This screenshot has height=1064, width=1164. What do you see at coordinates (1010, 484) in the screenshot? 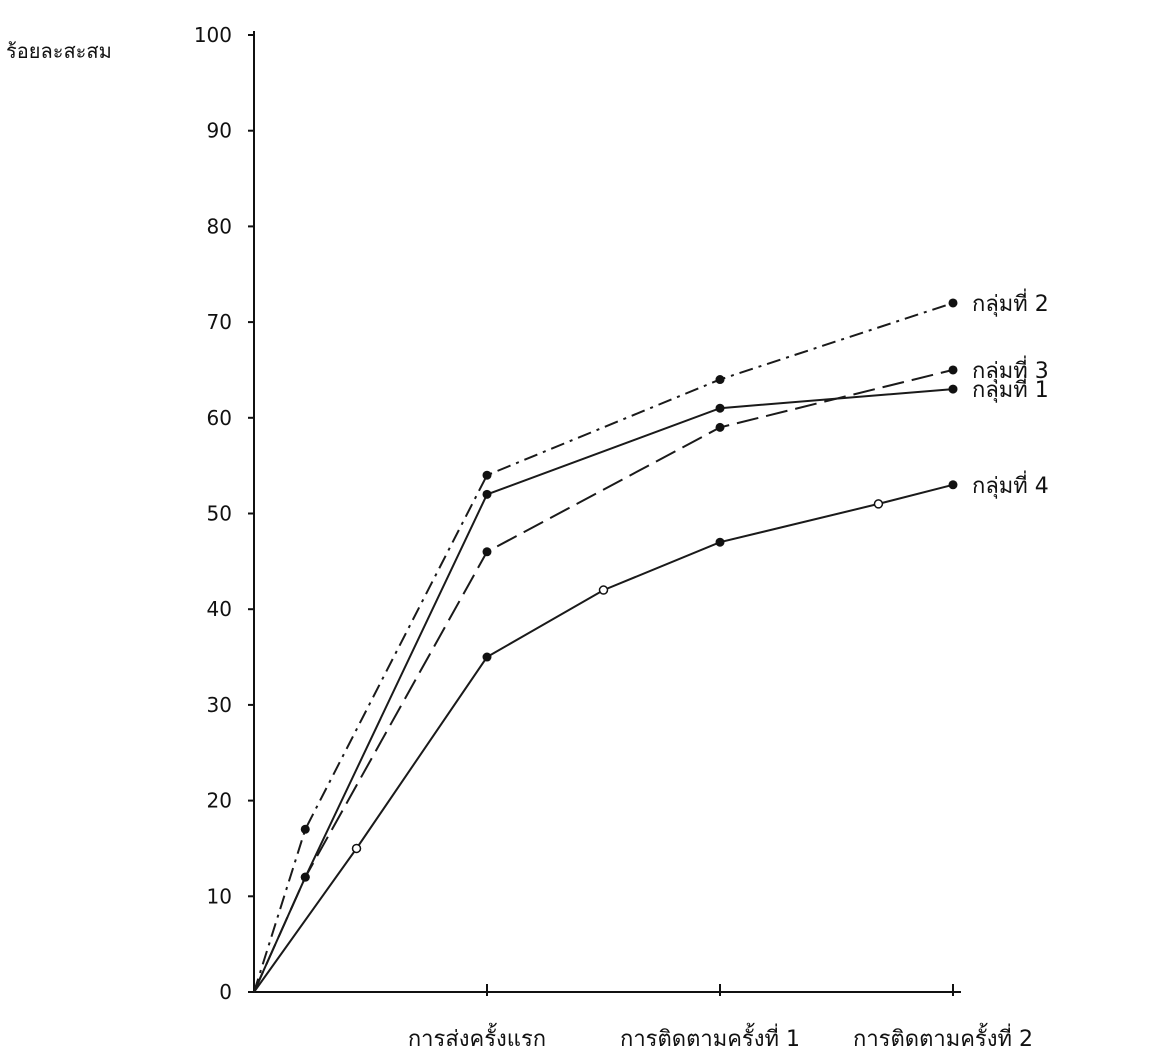
I see `series-label: กลุ่มที่ 4` at bounding box center [1010, 484].